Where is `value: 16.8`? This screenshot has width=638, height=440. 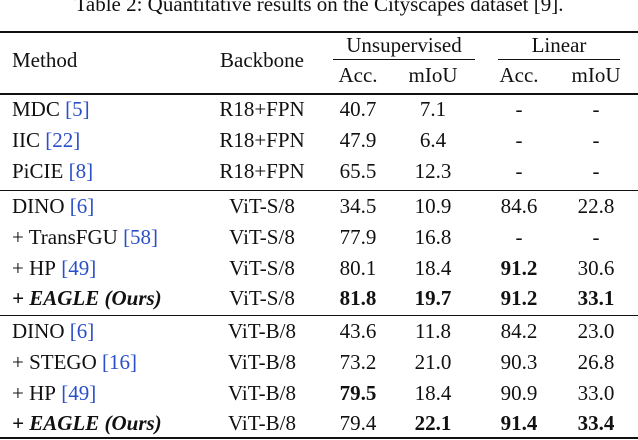
value: 16.8 is located at coordinates (433, 236).